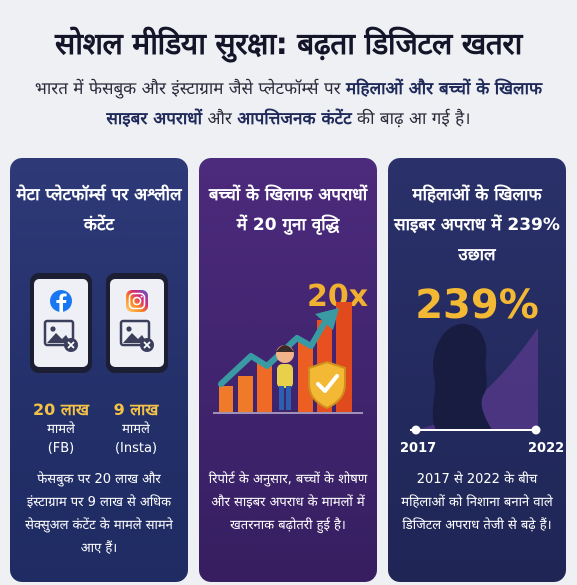 The width and height of the screenshot is (577, 585). What do you see at coordinates (61, 439) in the screenshot?
I see `stat-fb-label: मामले (FB)` at bounding box center [61, 439].